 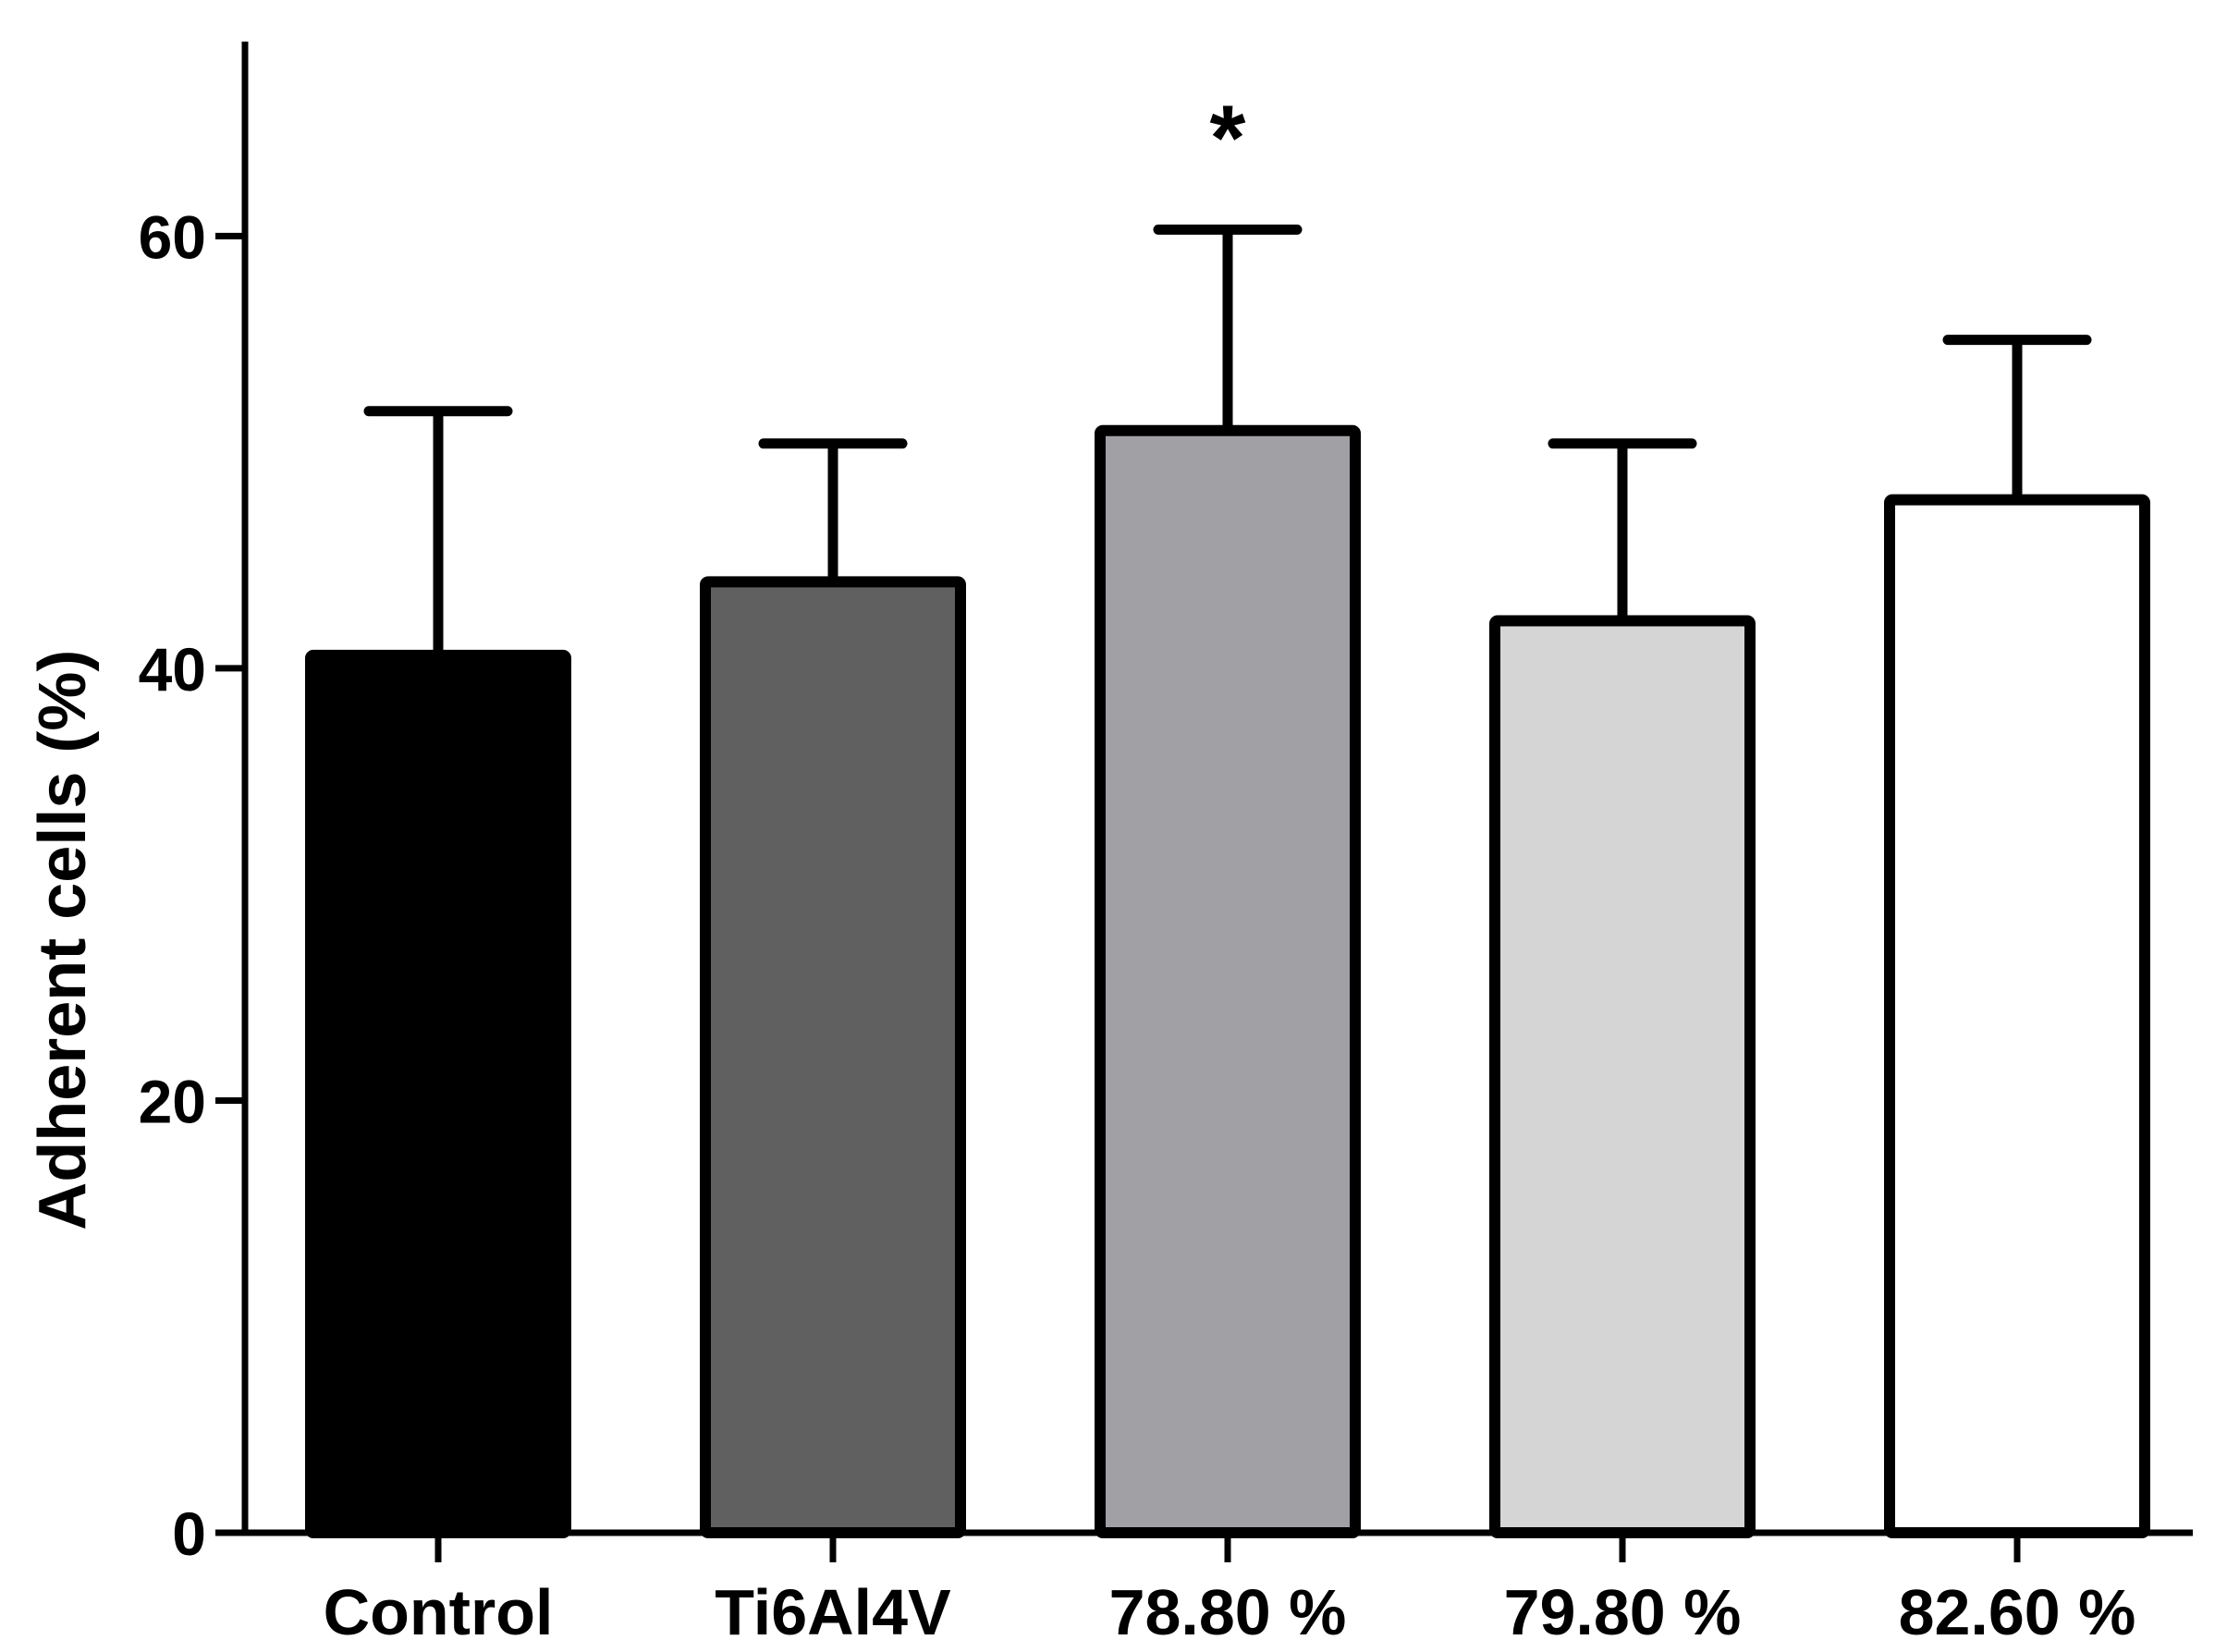 I want to click on y-tick-label: 0, so click(x=189, y=1533).